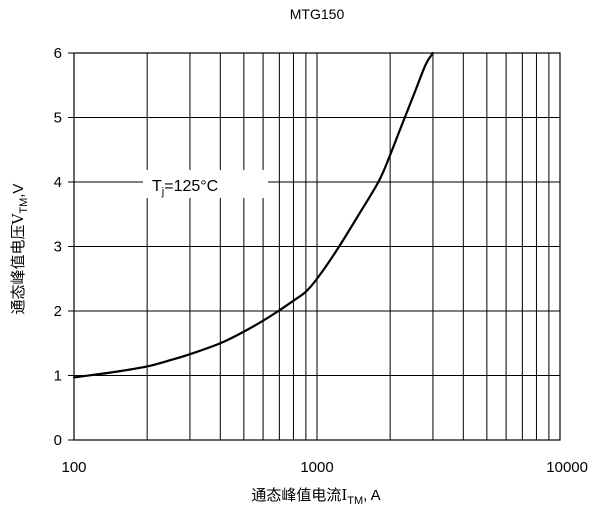 The image size is (589, 508). Describe the element at coordinates (58, 53) in the screenshot. I see `y-tick-label: 6` at that location.